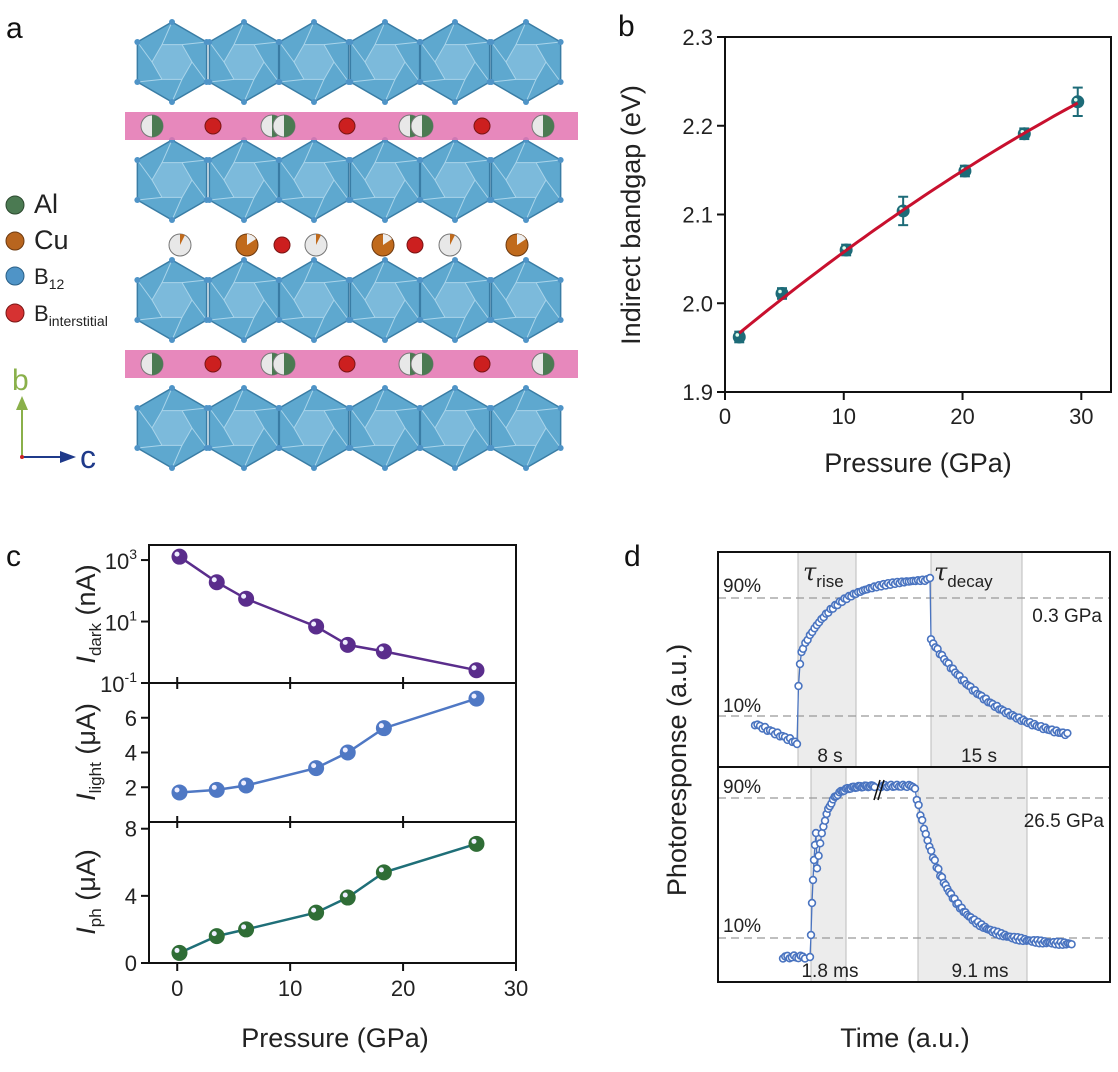 This screenshot has height=1072, width=1118. Describe the element at coordinates (88, 892) in the screenshot. I see `y-axis-label-ph: Iph (μA)` at that location.